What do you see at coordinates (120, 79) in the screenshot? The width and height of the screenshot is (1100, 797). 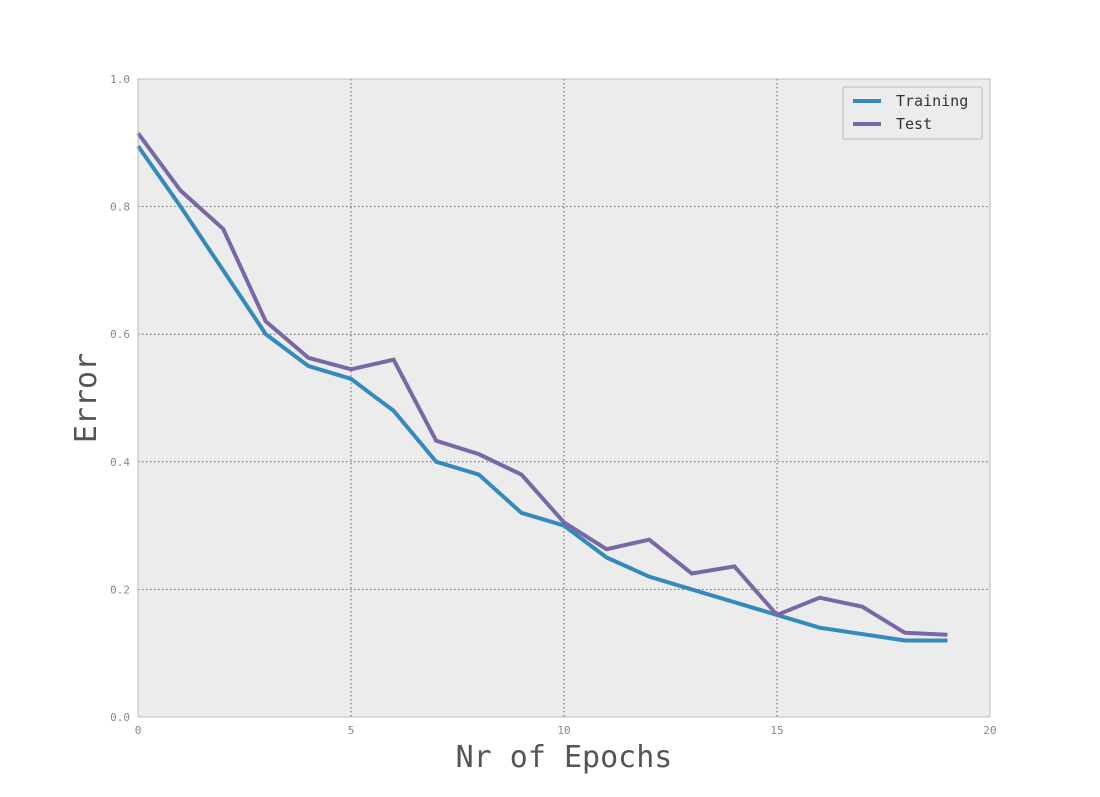 I see `y-tick-label: 1.0` at bounding box center [120, 79].